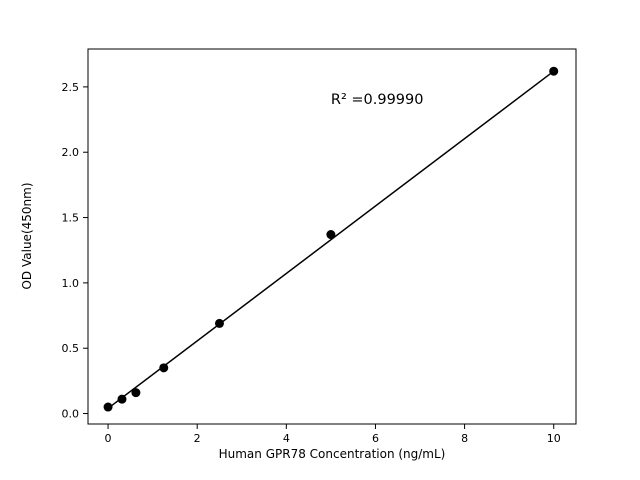 The width and height of the screenshot is (640, 480). I want to click on x-tick-label: 6, so click(375, 438).